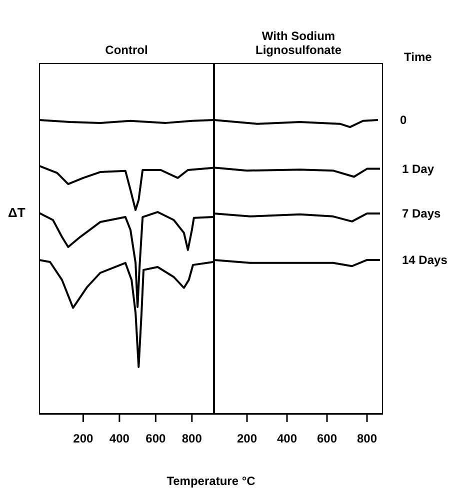 The width and height of the screenshot is (468, 497). Describe the element at coordinates (126, 50) in the screenshot. I see `chart-title: Control` at that location.